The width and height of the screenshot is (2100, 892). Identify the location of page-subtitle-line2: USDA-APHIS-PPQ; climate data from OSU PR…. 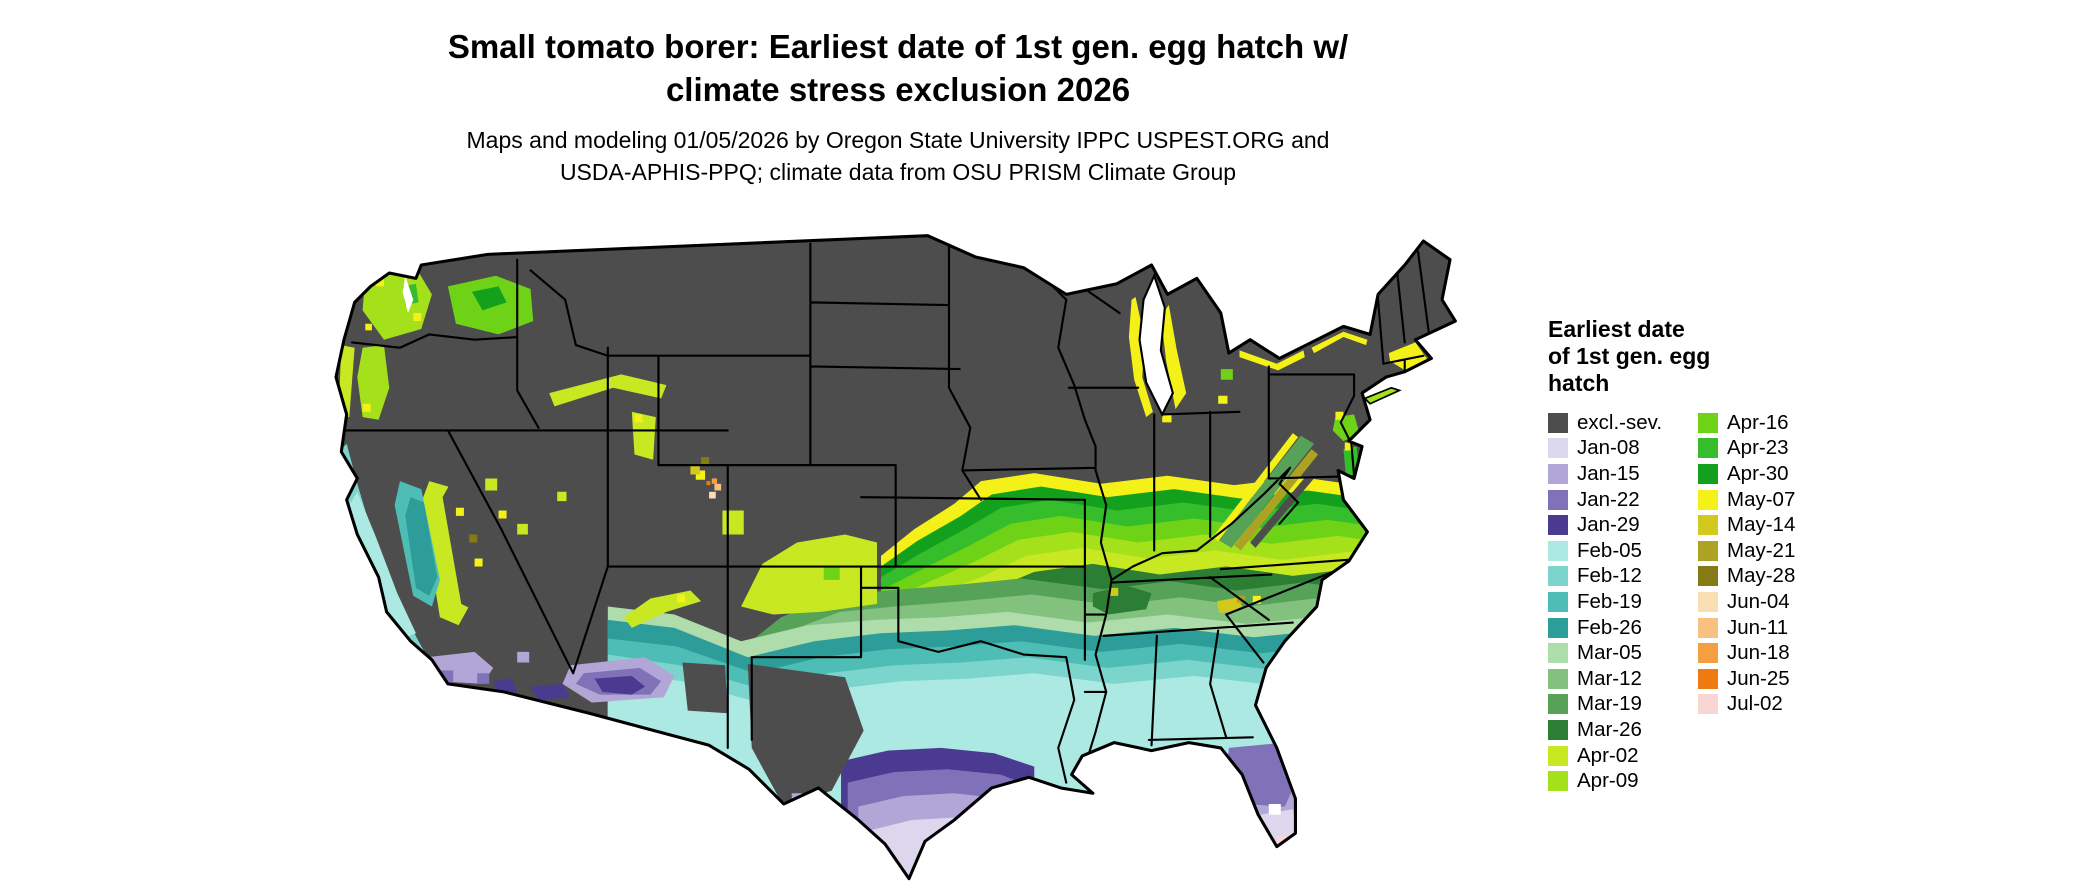
(898, 172).